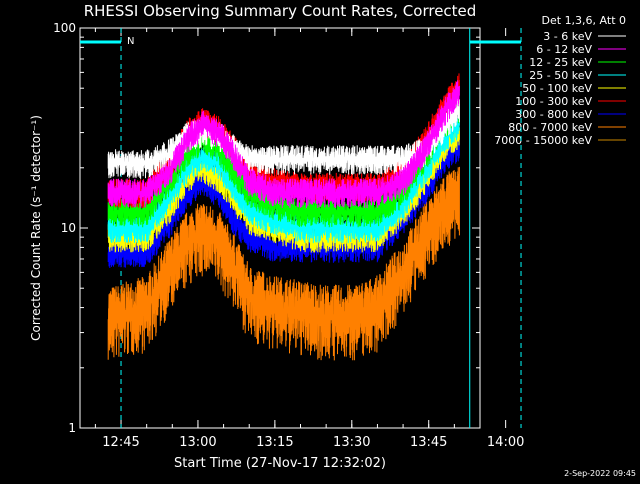 The height and width of the screenshot is (484, 640). What do you see at coordinates (120, 442) in the screenshot?
I see `x-tick-label: 12:45` at bounding box center [120, 442].